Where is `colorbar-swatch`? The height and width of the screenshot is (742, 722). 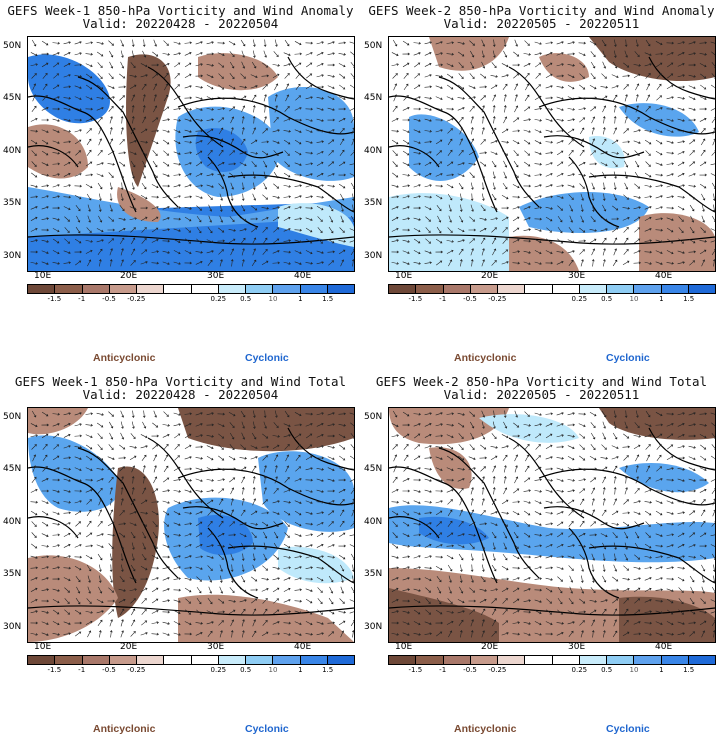
colorbar-swatch is located at coordinates (566, 660).